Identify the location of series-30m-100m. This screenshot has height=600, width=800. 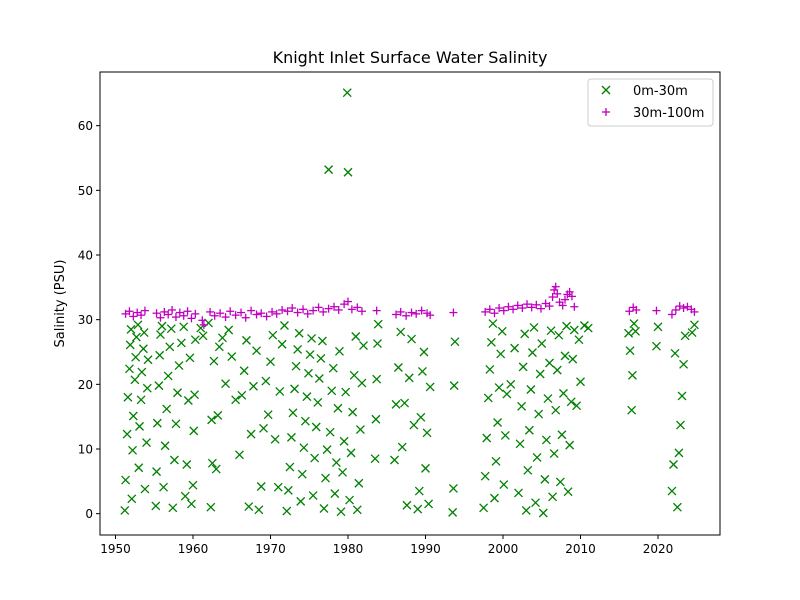
(410, 305).